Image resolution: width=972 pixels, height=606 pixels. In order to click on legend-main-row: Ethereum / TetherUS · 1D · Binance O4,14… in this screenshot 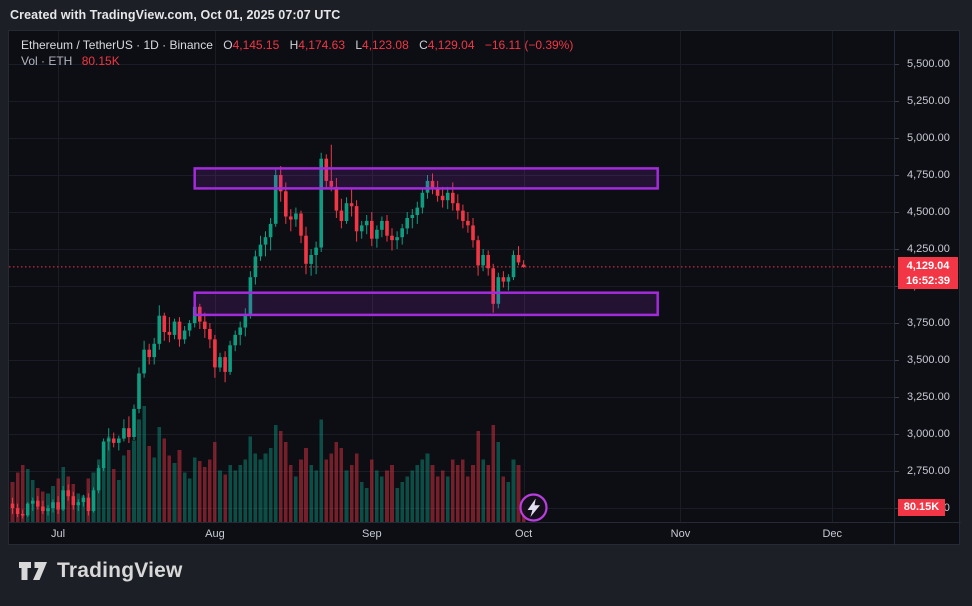, I will do `click(297, 45)`.